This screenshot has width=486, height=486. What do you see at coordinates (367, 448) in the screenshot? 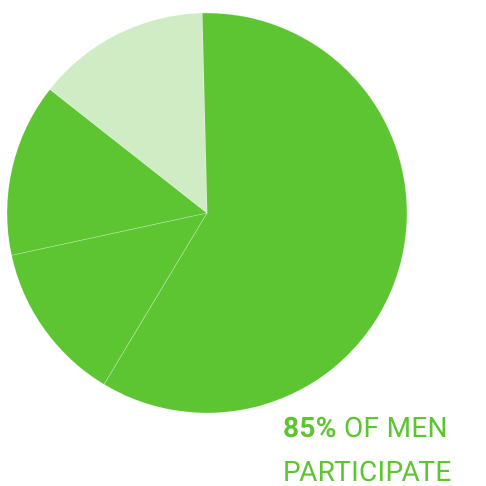
I see `caption-text: OF MEN PARTICIPATE` at bounding box center [367, 448].